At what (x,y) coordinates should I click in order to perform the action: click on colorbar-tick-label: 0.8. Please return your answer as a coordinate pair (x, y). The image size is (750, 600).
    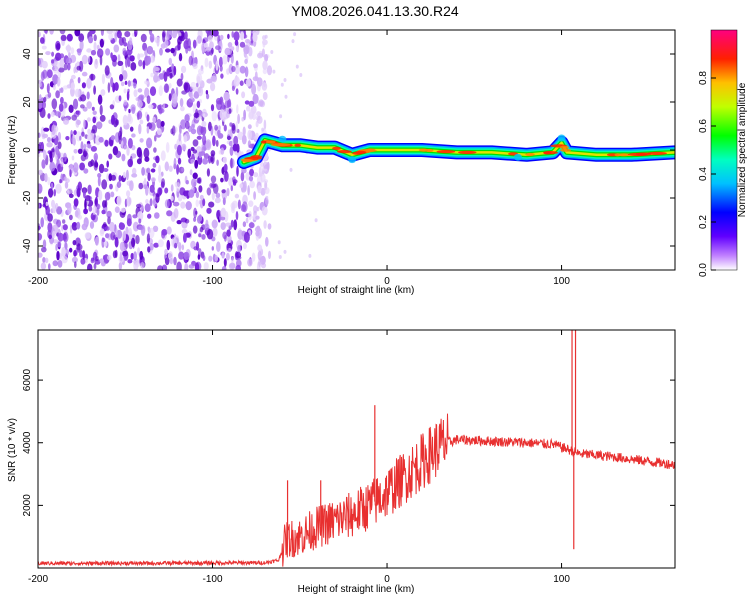
    Looking at the image, I should click on (703, 78).